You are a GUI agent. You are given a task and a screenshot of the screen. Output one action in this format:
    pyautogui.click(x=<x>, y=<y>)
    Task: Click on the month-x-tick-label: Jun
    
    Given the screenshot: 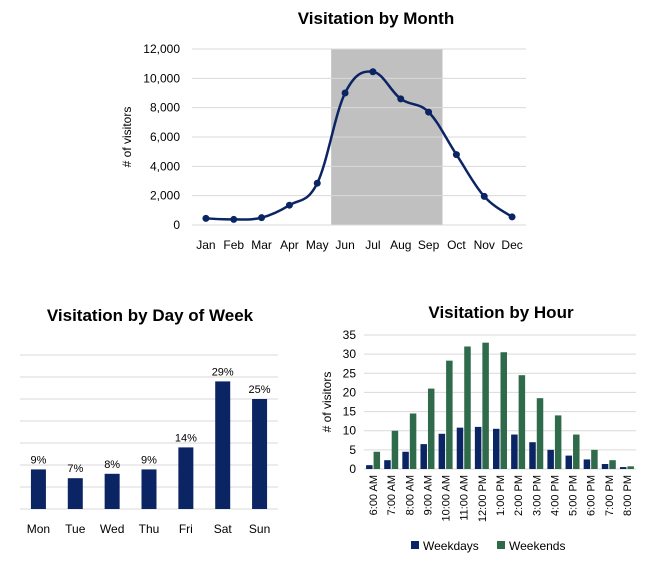 What is the action you would take?
    pyautogui.click(x=344, y=245)
    